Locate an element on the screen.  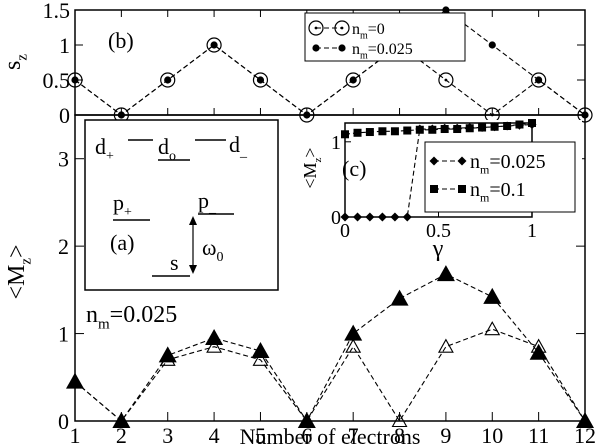
c-ytick-label: 1 is located at coordinates (336, 143).